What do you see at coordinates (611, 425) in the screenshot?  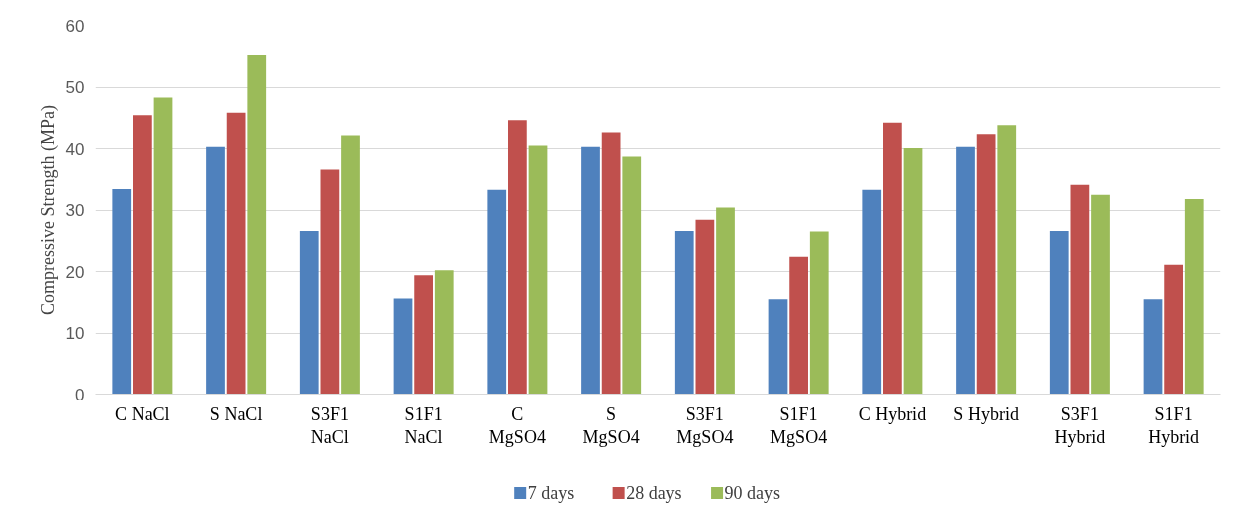 I see `x-tick-label: S MgSO4` at bounding box center [611, 425].